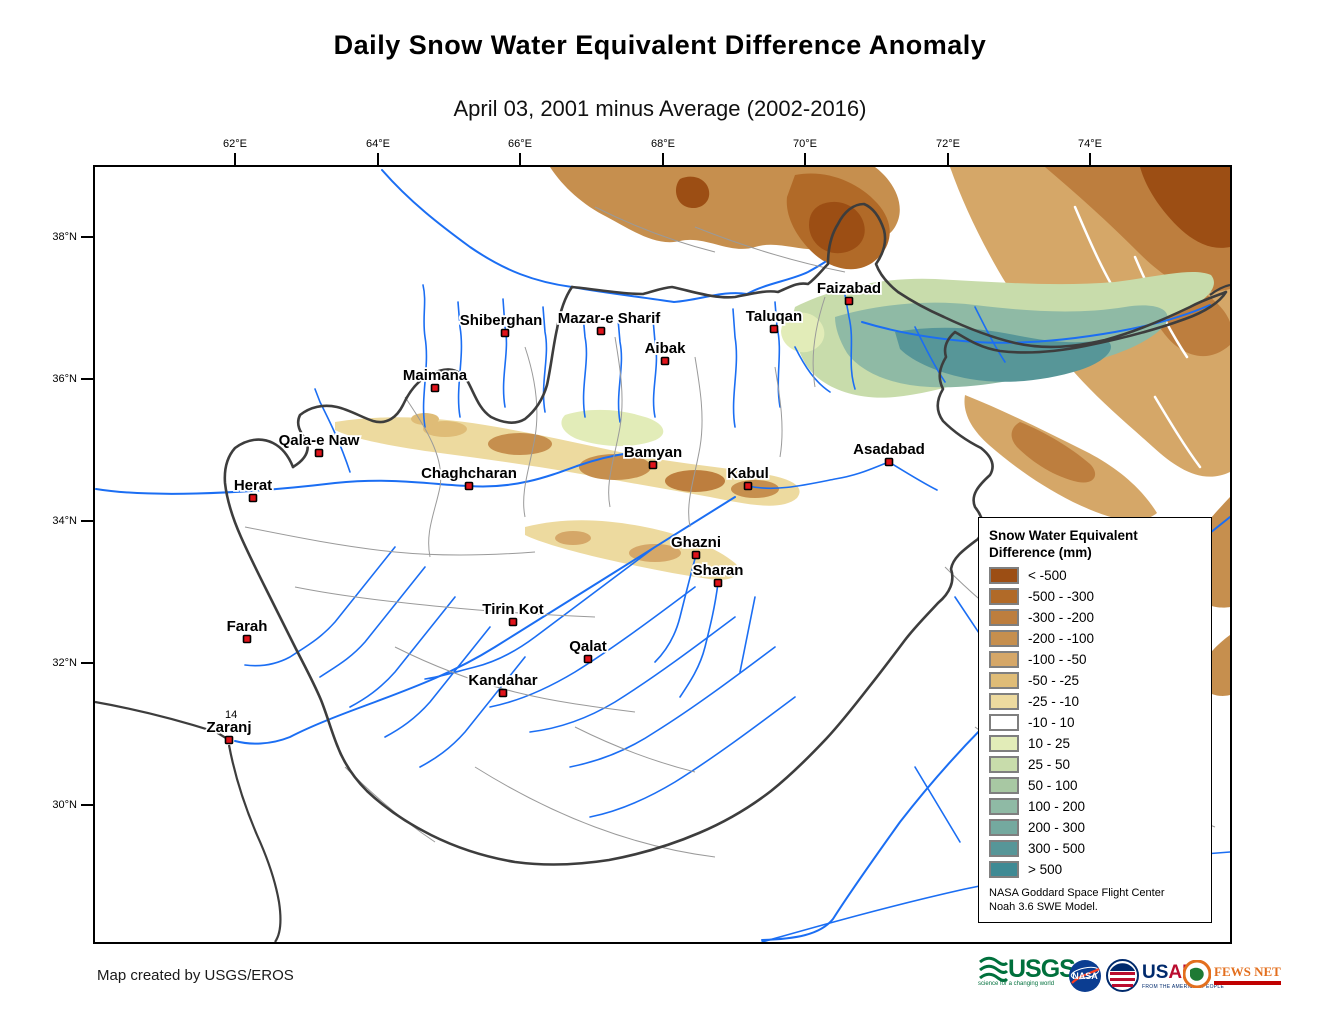  What do you see at coordinates (1057, 806) in the screenshot?
I see `legend-label: 100 - 200` at bounding box center [1057, 806].